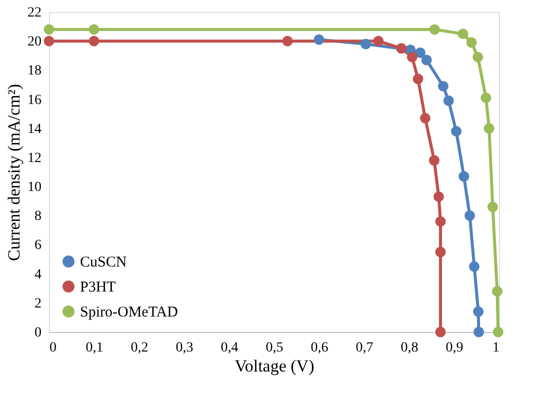 The width and height of the screenshot is (543, 401). I want to click on x-axis-title: Voltage (V), so click(274, 366).